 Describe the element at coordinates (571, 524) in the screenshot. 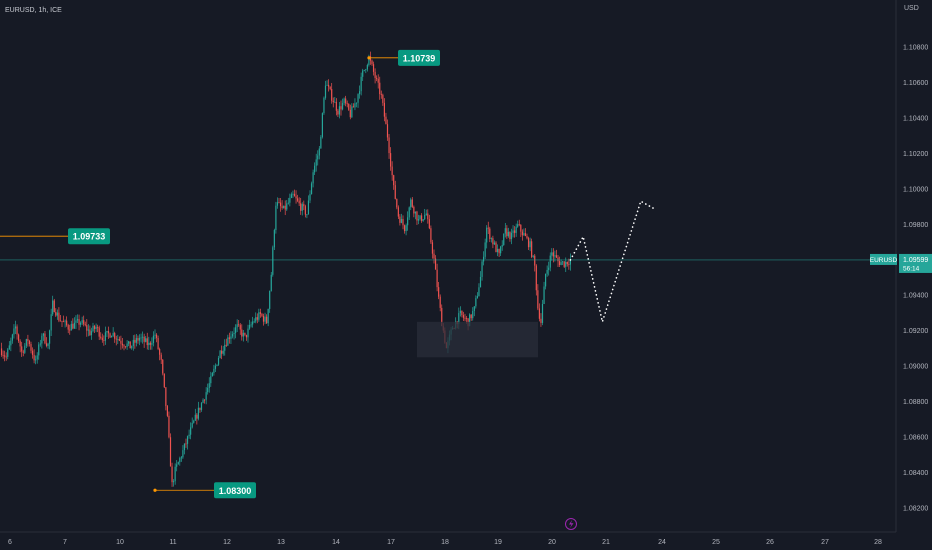

I see `replay-icon` at that location.